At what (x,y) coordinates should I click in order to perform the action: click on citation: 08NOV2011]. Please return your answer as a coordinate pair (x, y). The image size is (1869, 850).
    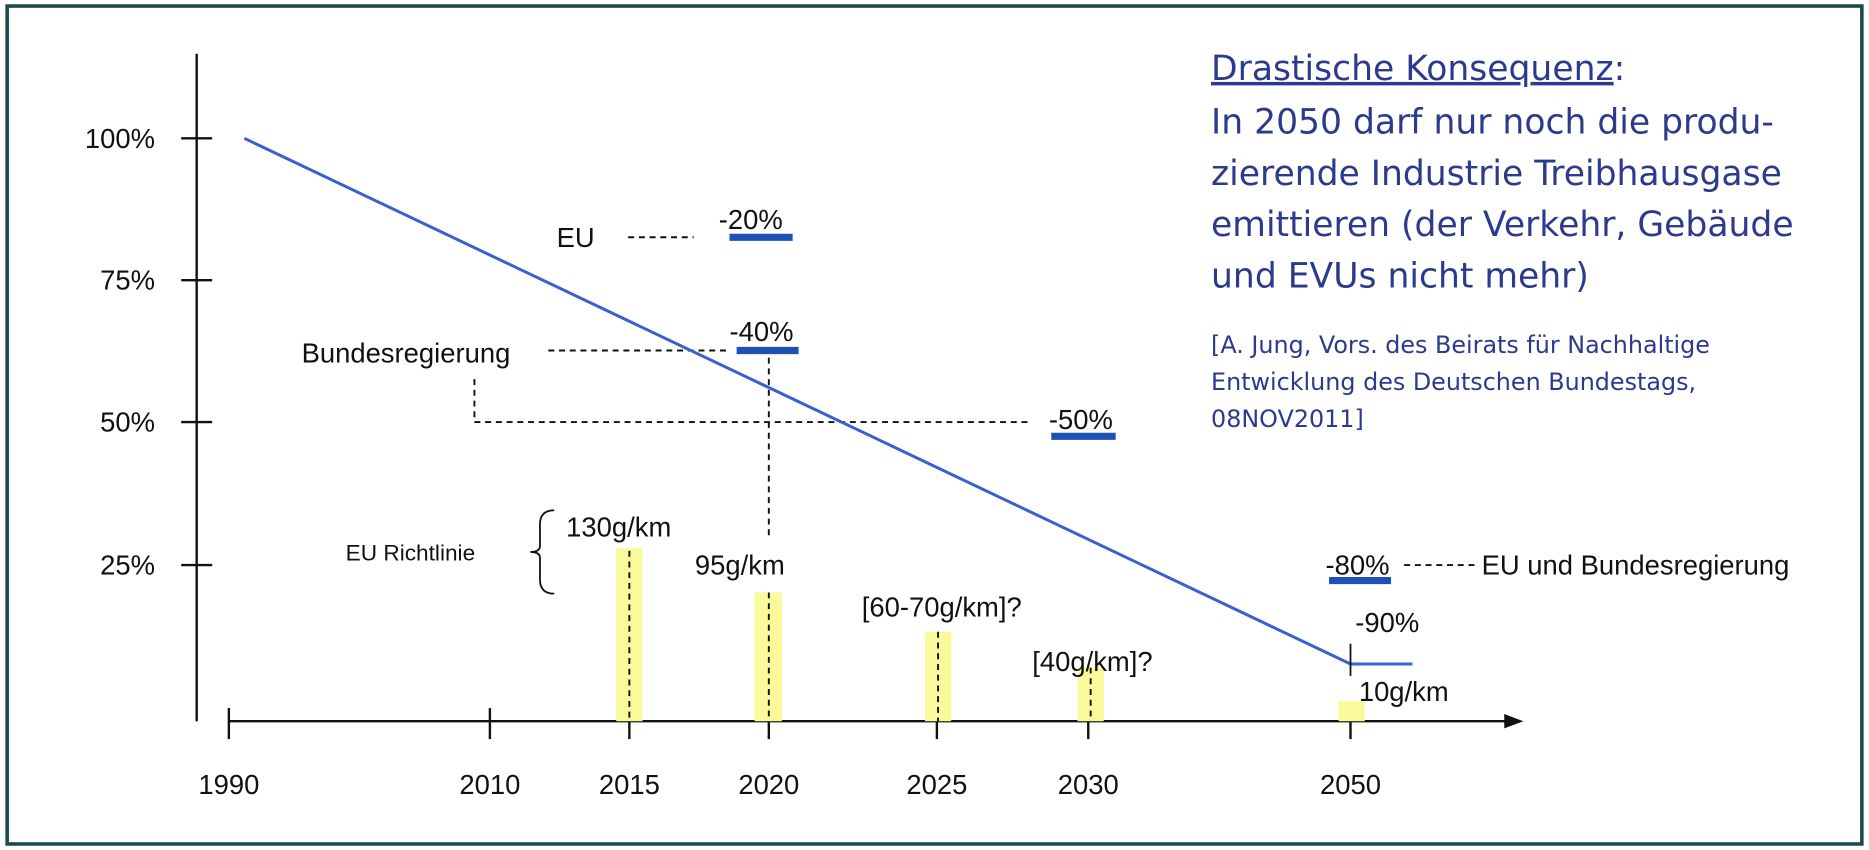
    Looking at the image, I should click on (1287, 419).